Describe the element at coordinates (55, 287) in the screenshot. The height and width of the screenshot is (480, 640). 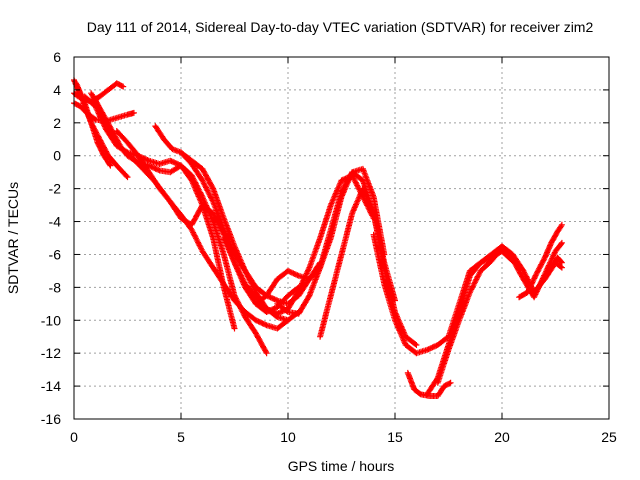
I see `y-tick-label: -8` at that location.